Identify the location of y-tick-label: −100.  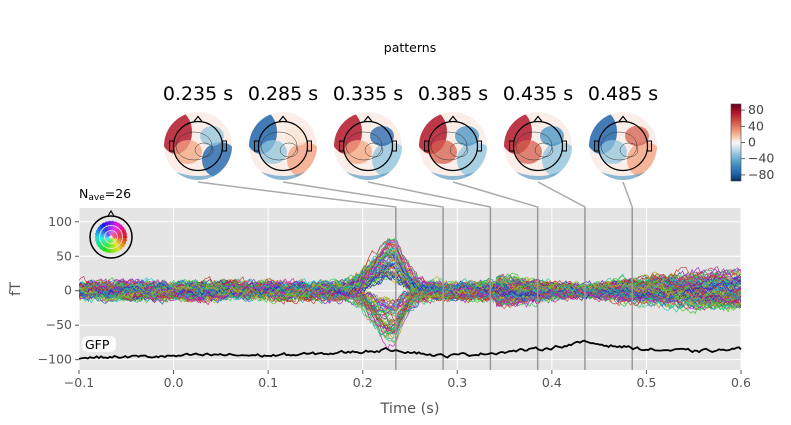
(55, 359).